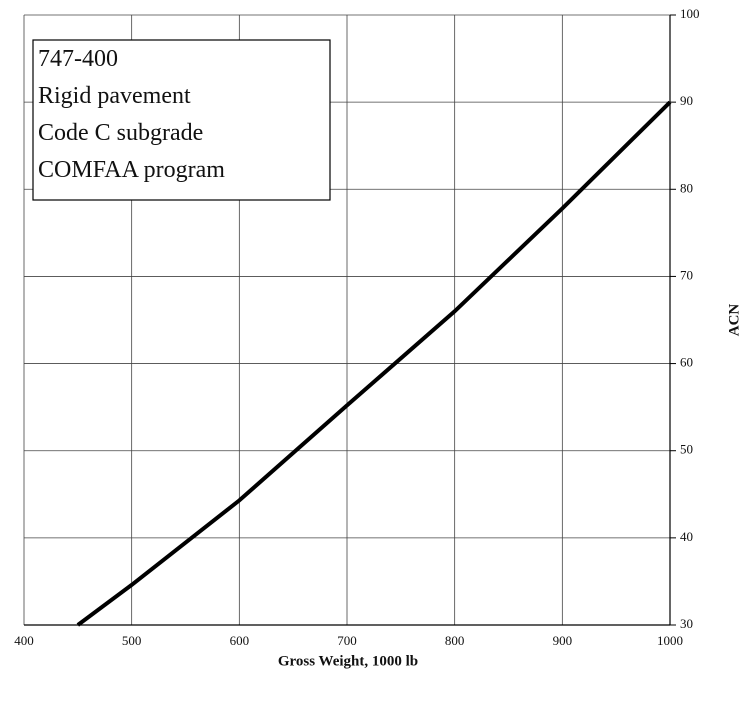  What do you see at coordinates (690, 13) in the screenshot?
I see `y-tick-label: 100` at bounding box center [690, 13].